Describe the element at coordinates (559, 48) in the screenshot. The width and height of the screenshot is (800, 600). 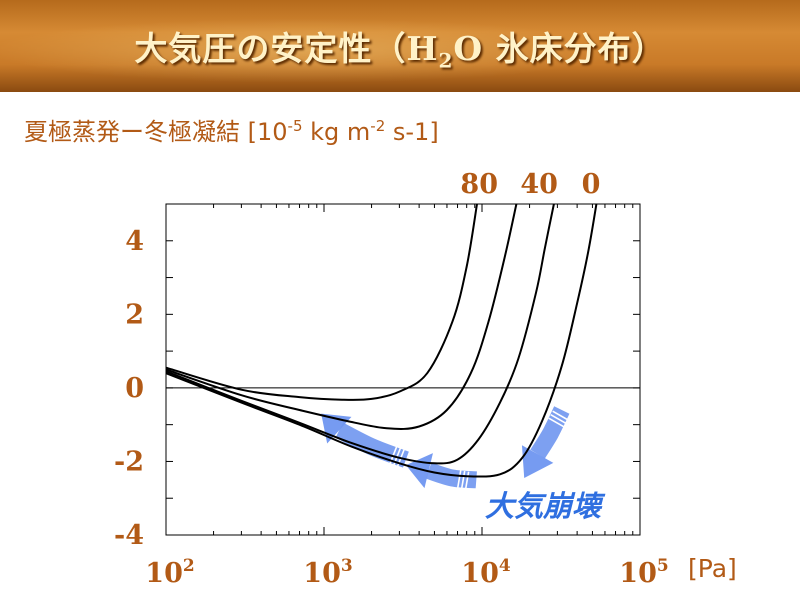
I see `title-end: O 氷床分布）` at that location.